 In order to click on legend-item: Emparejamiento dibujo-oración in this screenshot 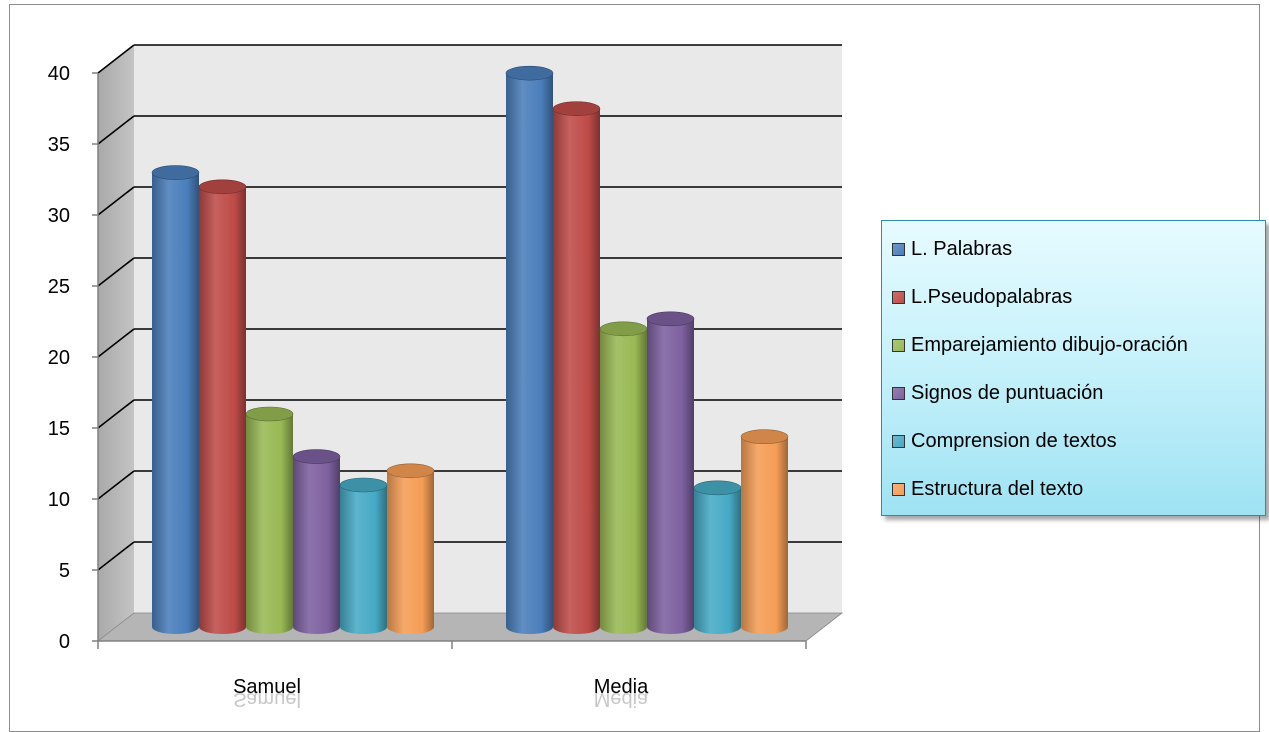, I will do `click(1040, 345)`.